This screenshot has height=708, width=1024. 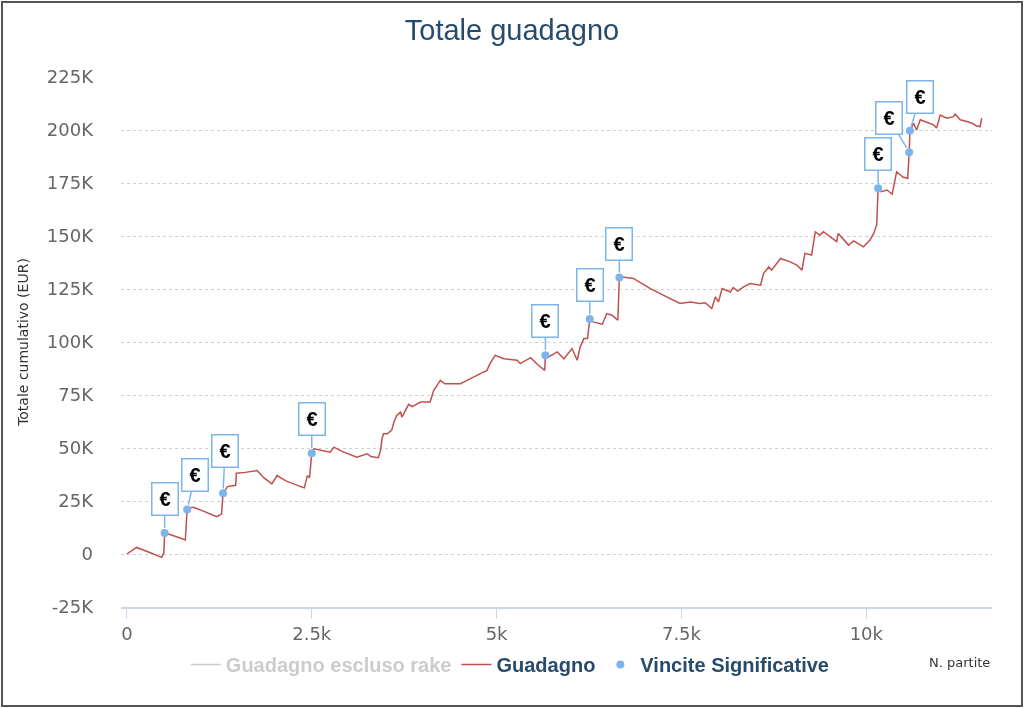 I want to click on x-tick-label: 2.5k, so click(x=312, y=634).